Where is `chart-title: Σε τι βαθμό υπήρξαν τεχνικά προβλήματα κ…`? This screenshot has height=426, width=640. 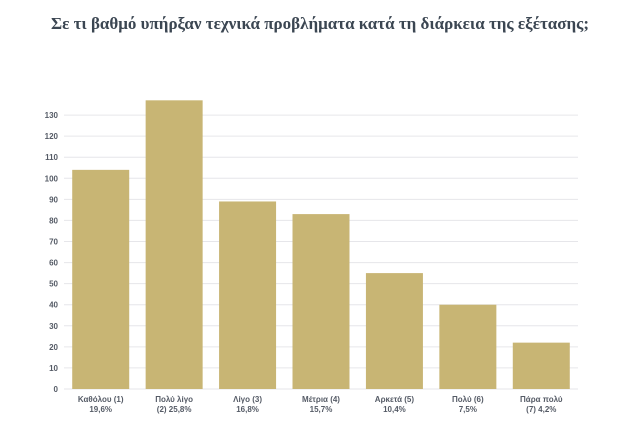 chart-title: Σε τι βαθμό υπήρξαν τεχνικά προβλήματα κ… is located at coordinates (320, 23).